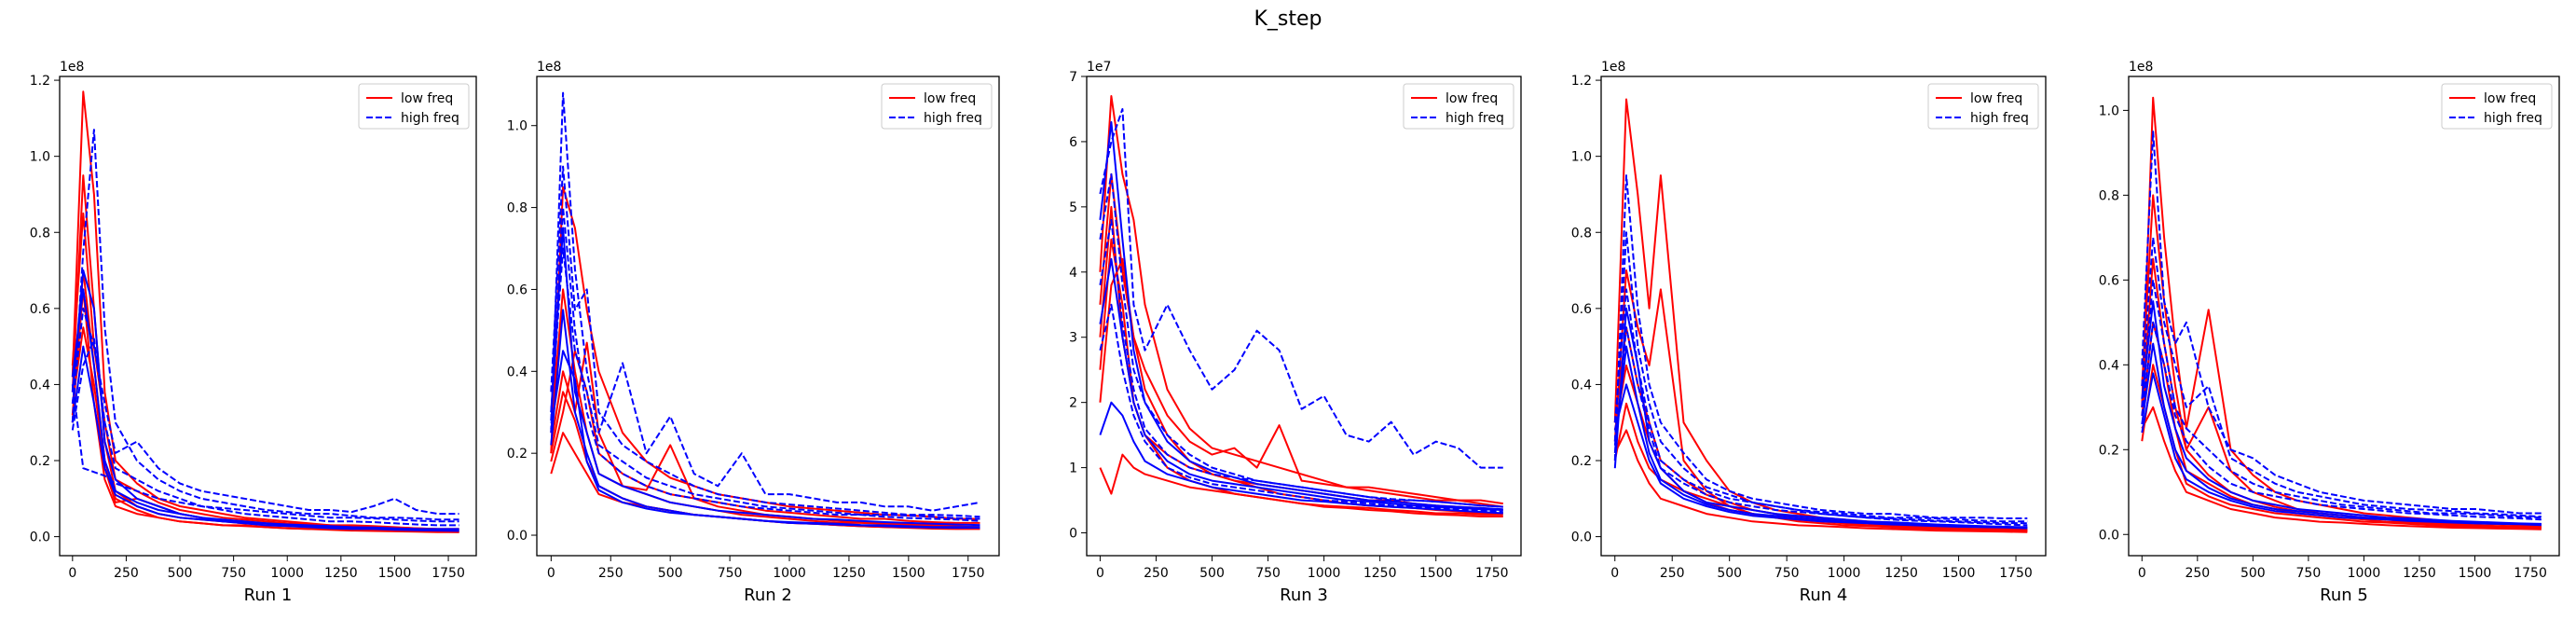 Image resolution: width=2576 pixels, height=620 pixels. Describe the element at coordinates (1073, 403) in the screenshot. I see `y-tick-label: 2` at that location.